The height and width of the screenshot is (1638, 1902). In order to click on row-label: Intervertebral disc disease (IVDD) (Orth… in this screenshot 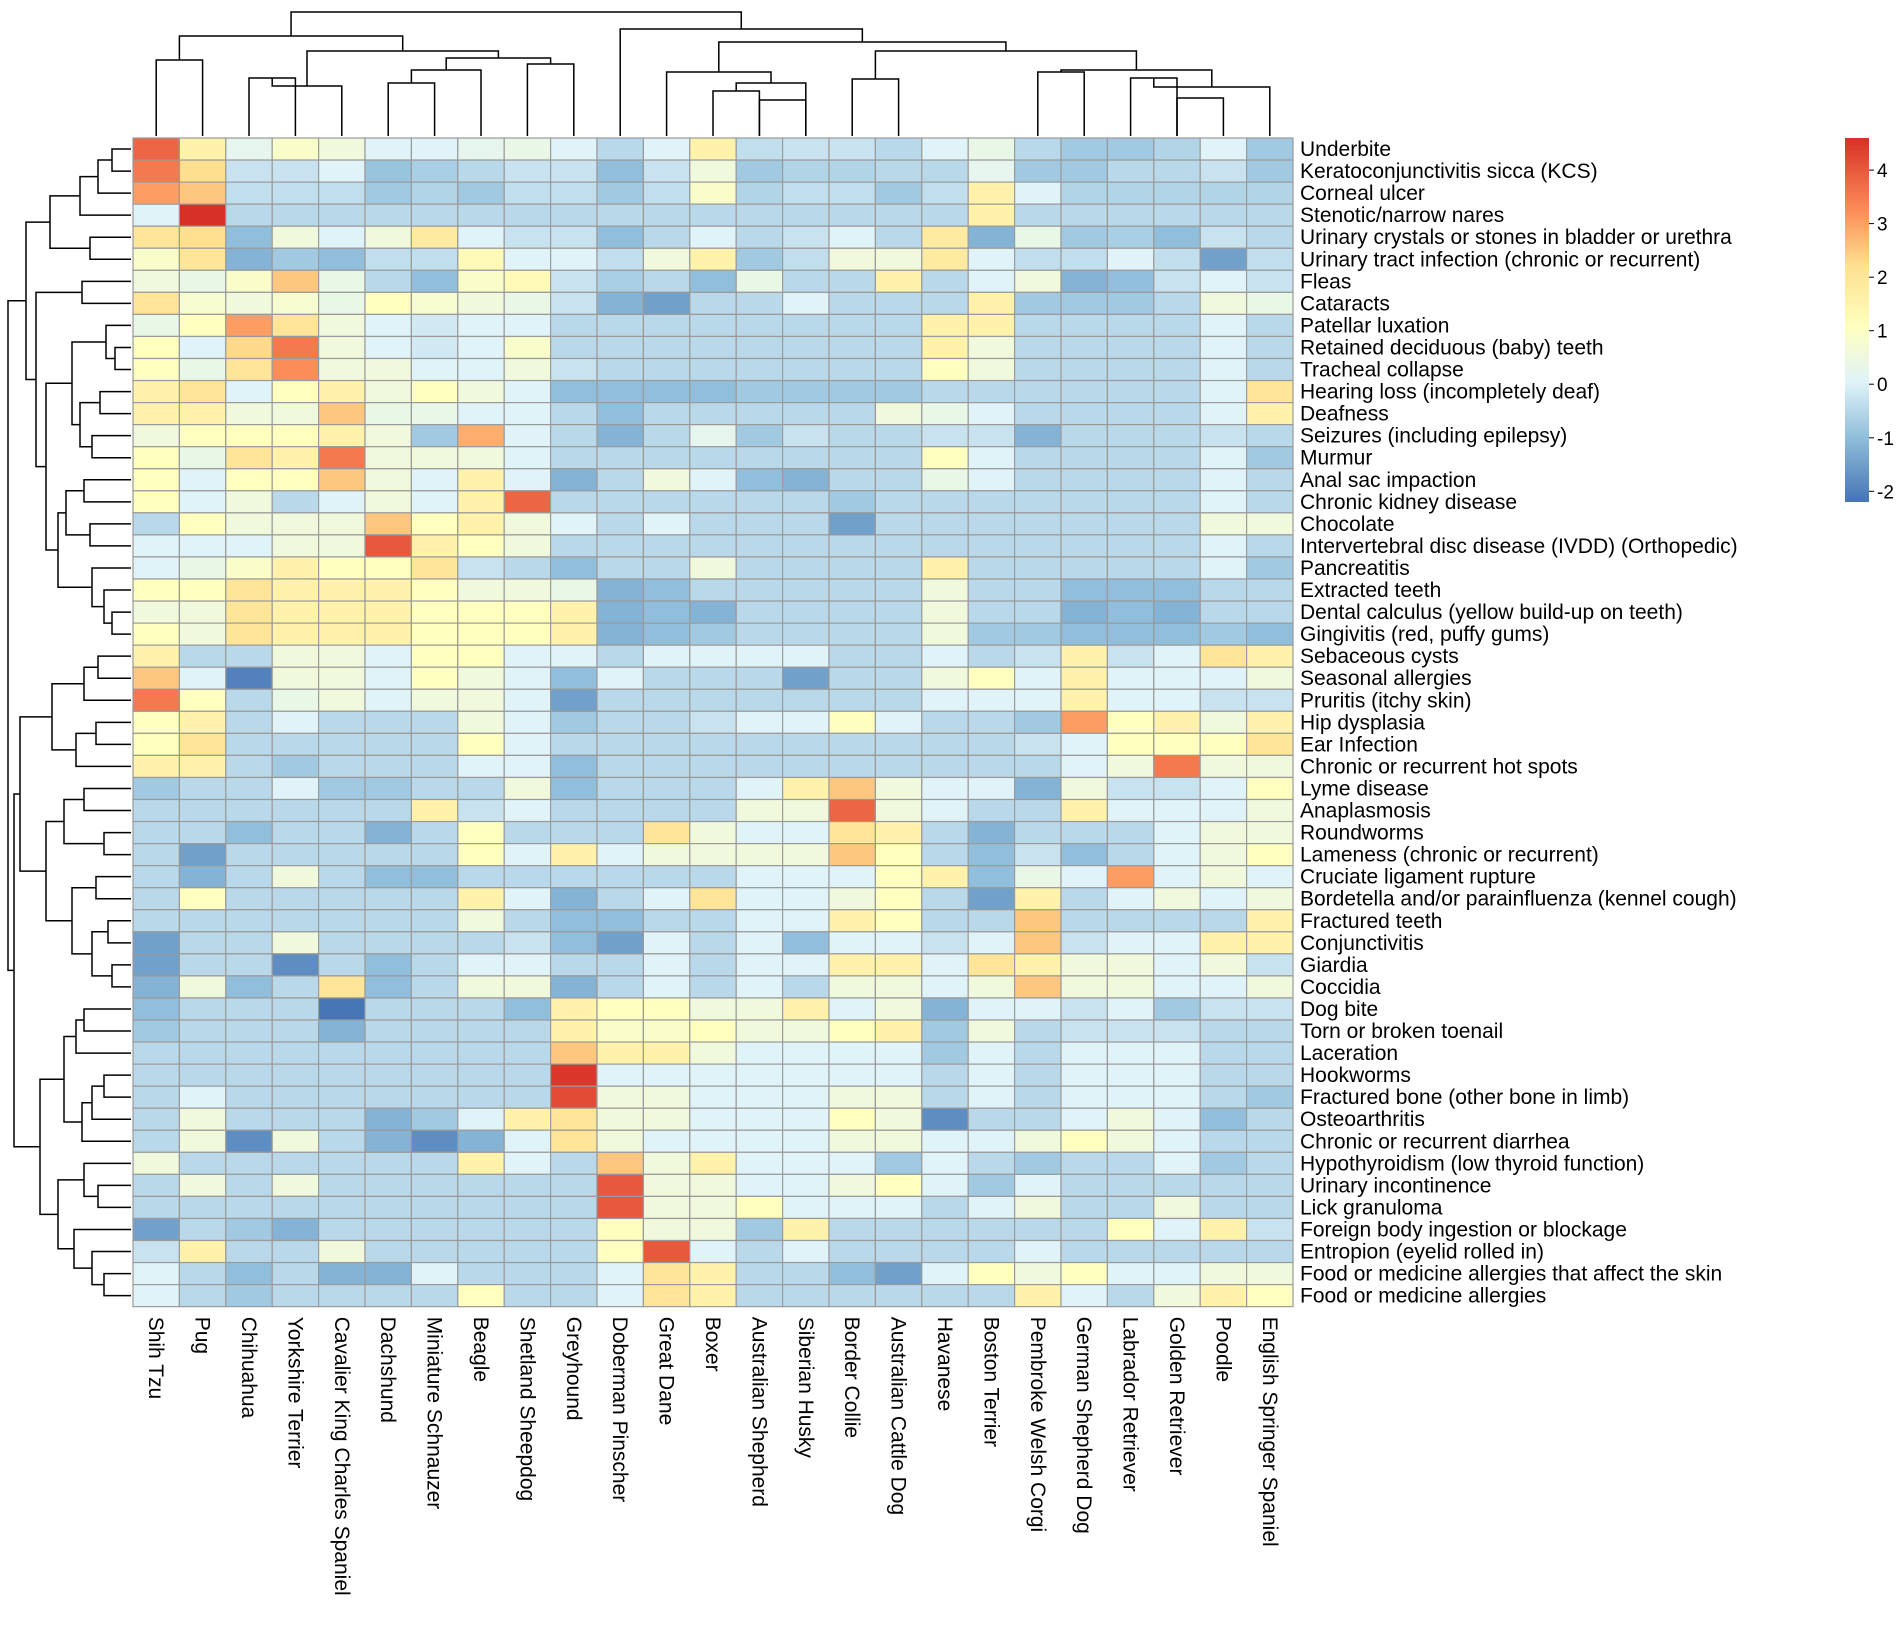, I will do `click(1519, 546)`.